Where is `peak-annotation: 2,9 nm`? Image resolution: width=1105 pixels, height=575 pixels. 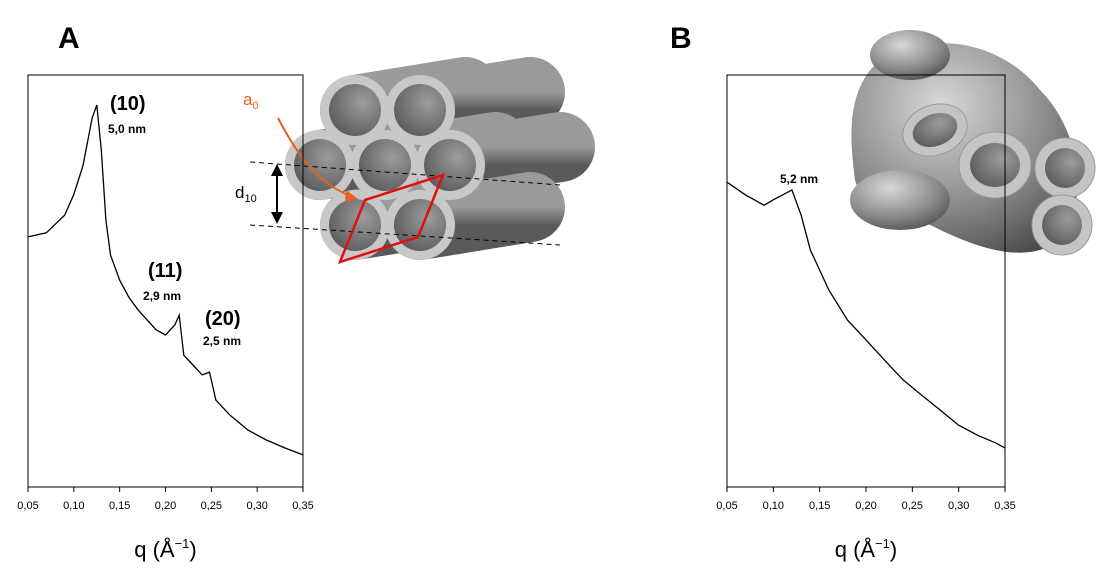
peak-annotation: 2,9 nm is located at coordinates (162, 296).